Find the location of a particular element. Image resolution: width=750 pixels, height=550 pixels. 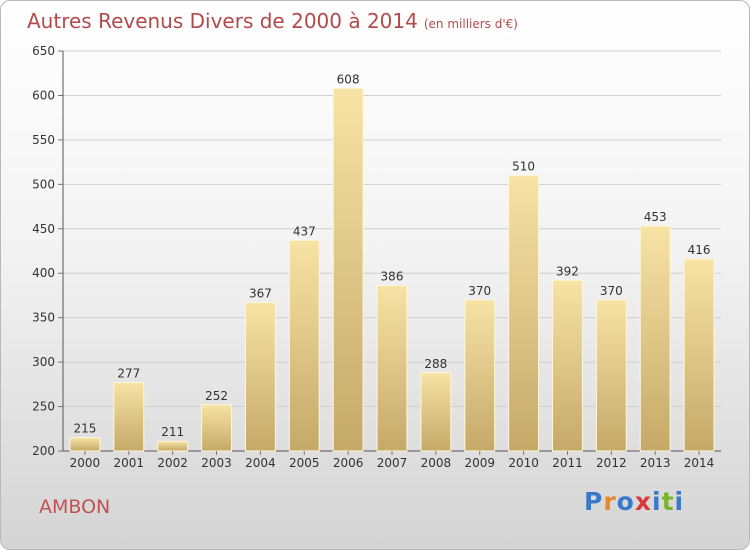

x-tick-label-2006: 2006 is located at coordinates (348, 463).